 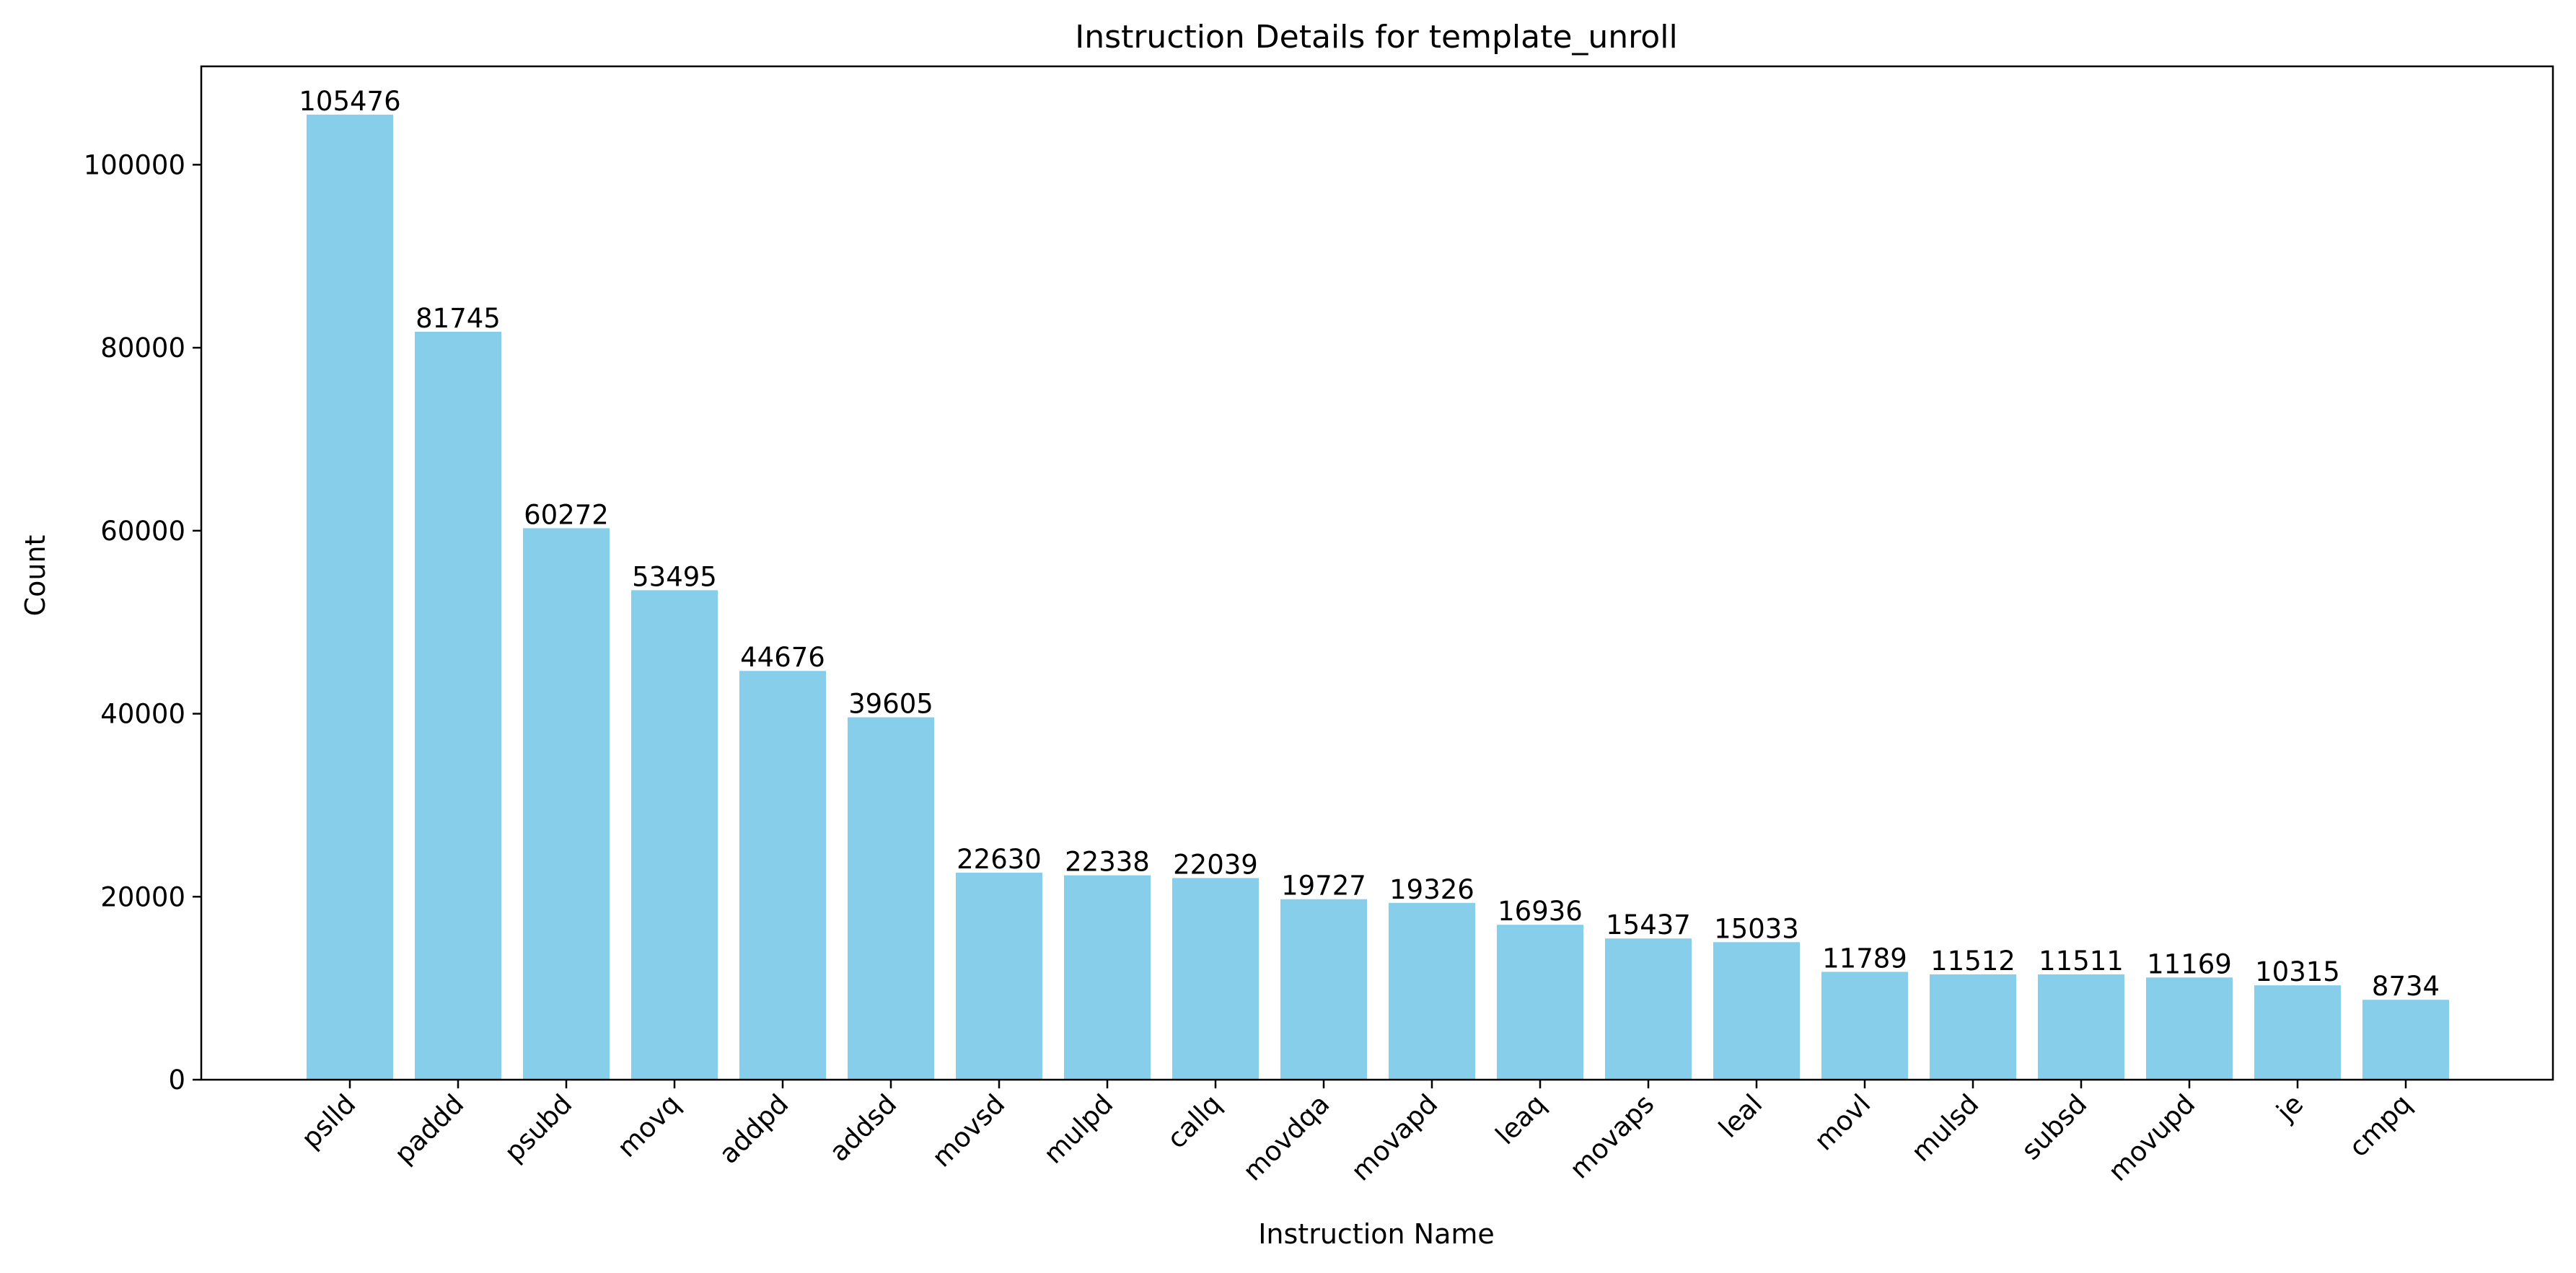 What do you see at coordinates (1215, 865) in the screenshot?
I see `data-label-callq: 22039` at bounding box center [1215, 865].